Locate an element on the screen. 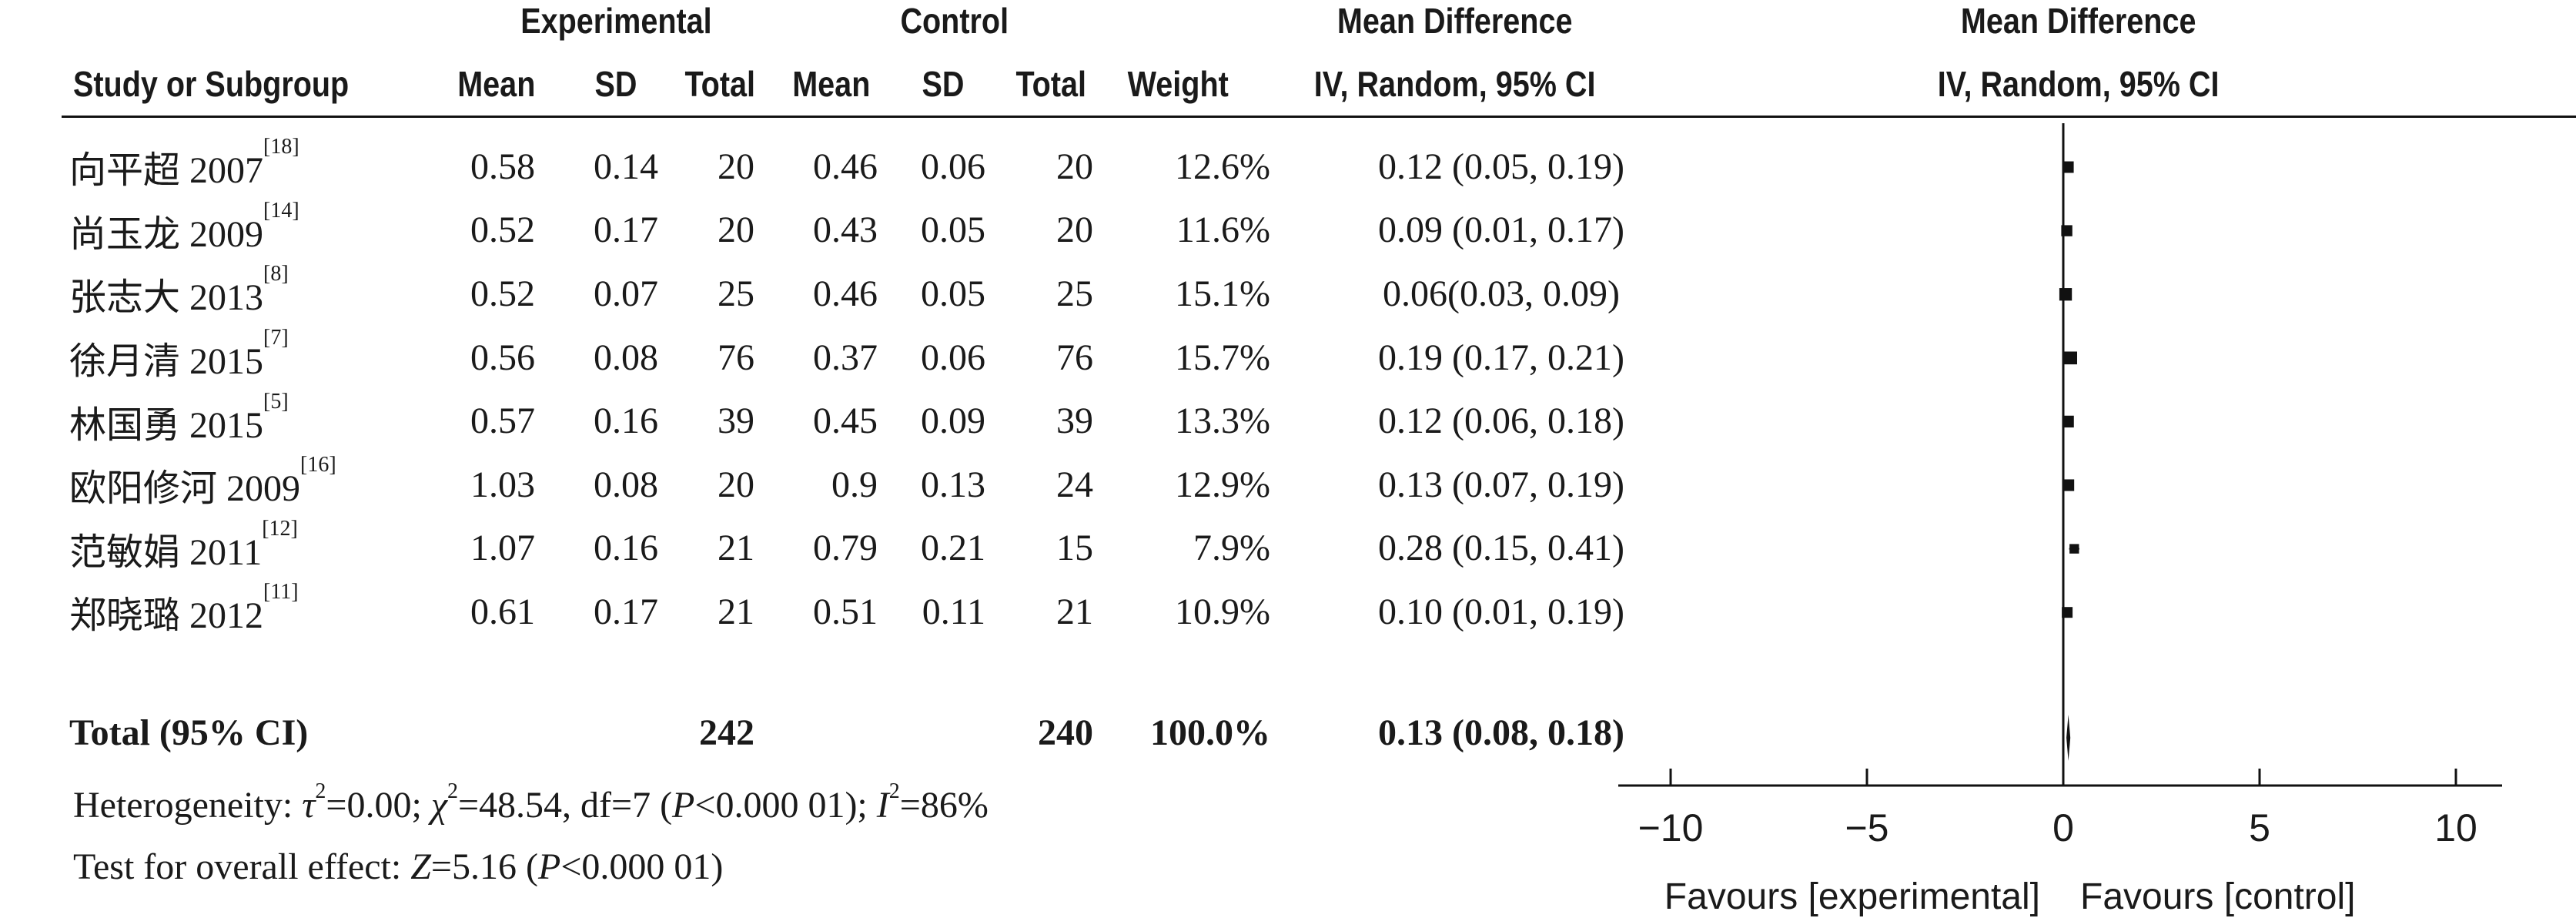 Image resolution: width=2576 pixels, height=918 pixels. study-name-cell: 尚玉龙 2009[14] is located at coordinates (184, 226).